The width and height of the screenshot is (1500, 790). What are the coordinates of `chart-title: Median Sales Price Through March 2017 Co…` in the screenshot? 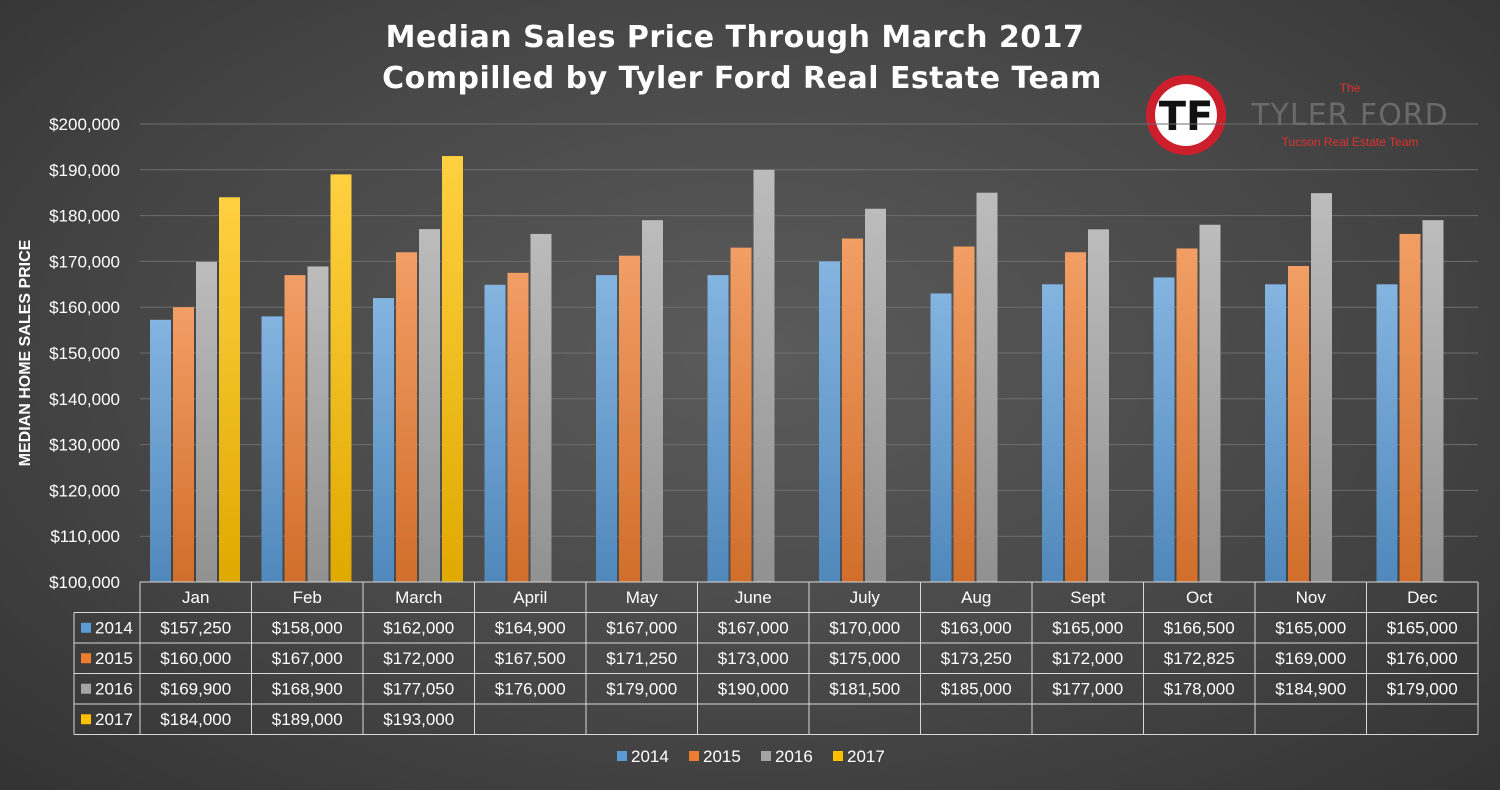 It's located at (742, 58).